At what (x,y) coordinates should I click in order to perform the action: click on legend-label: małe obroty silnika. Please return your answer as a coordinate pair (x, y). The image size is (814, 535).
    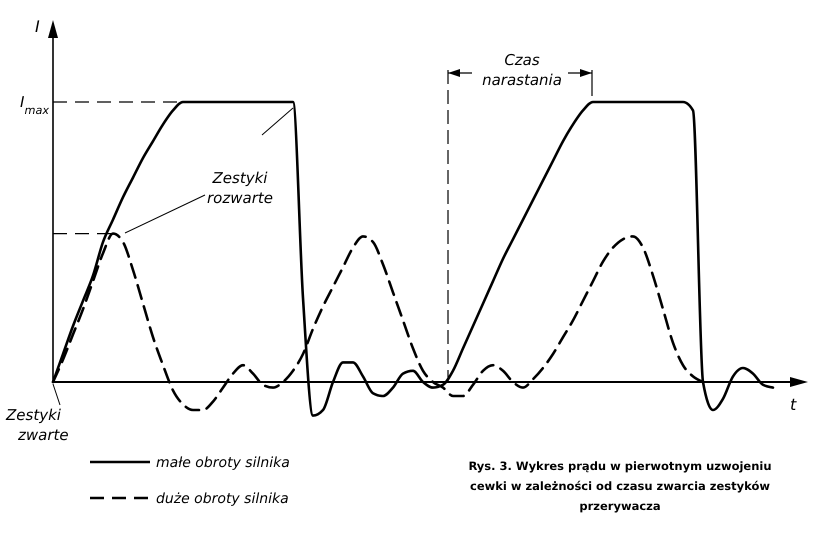
    Looking at the image, I should click on (223, 463).